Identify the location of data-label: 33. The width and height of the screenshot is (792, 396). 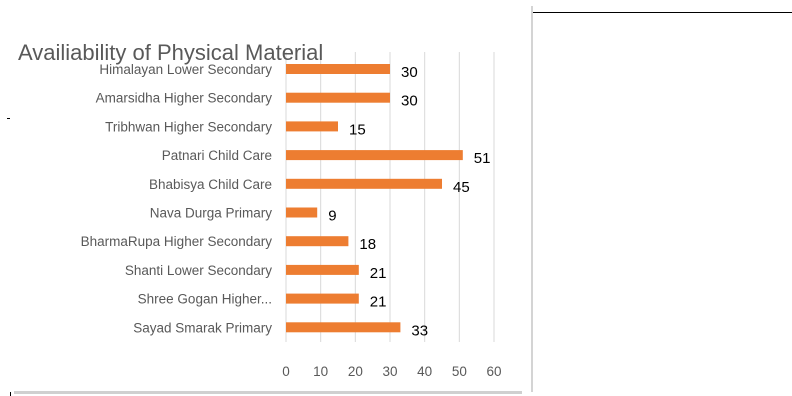
(419, 330).